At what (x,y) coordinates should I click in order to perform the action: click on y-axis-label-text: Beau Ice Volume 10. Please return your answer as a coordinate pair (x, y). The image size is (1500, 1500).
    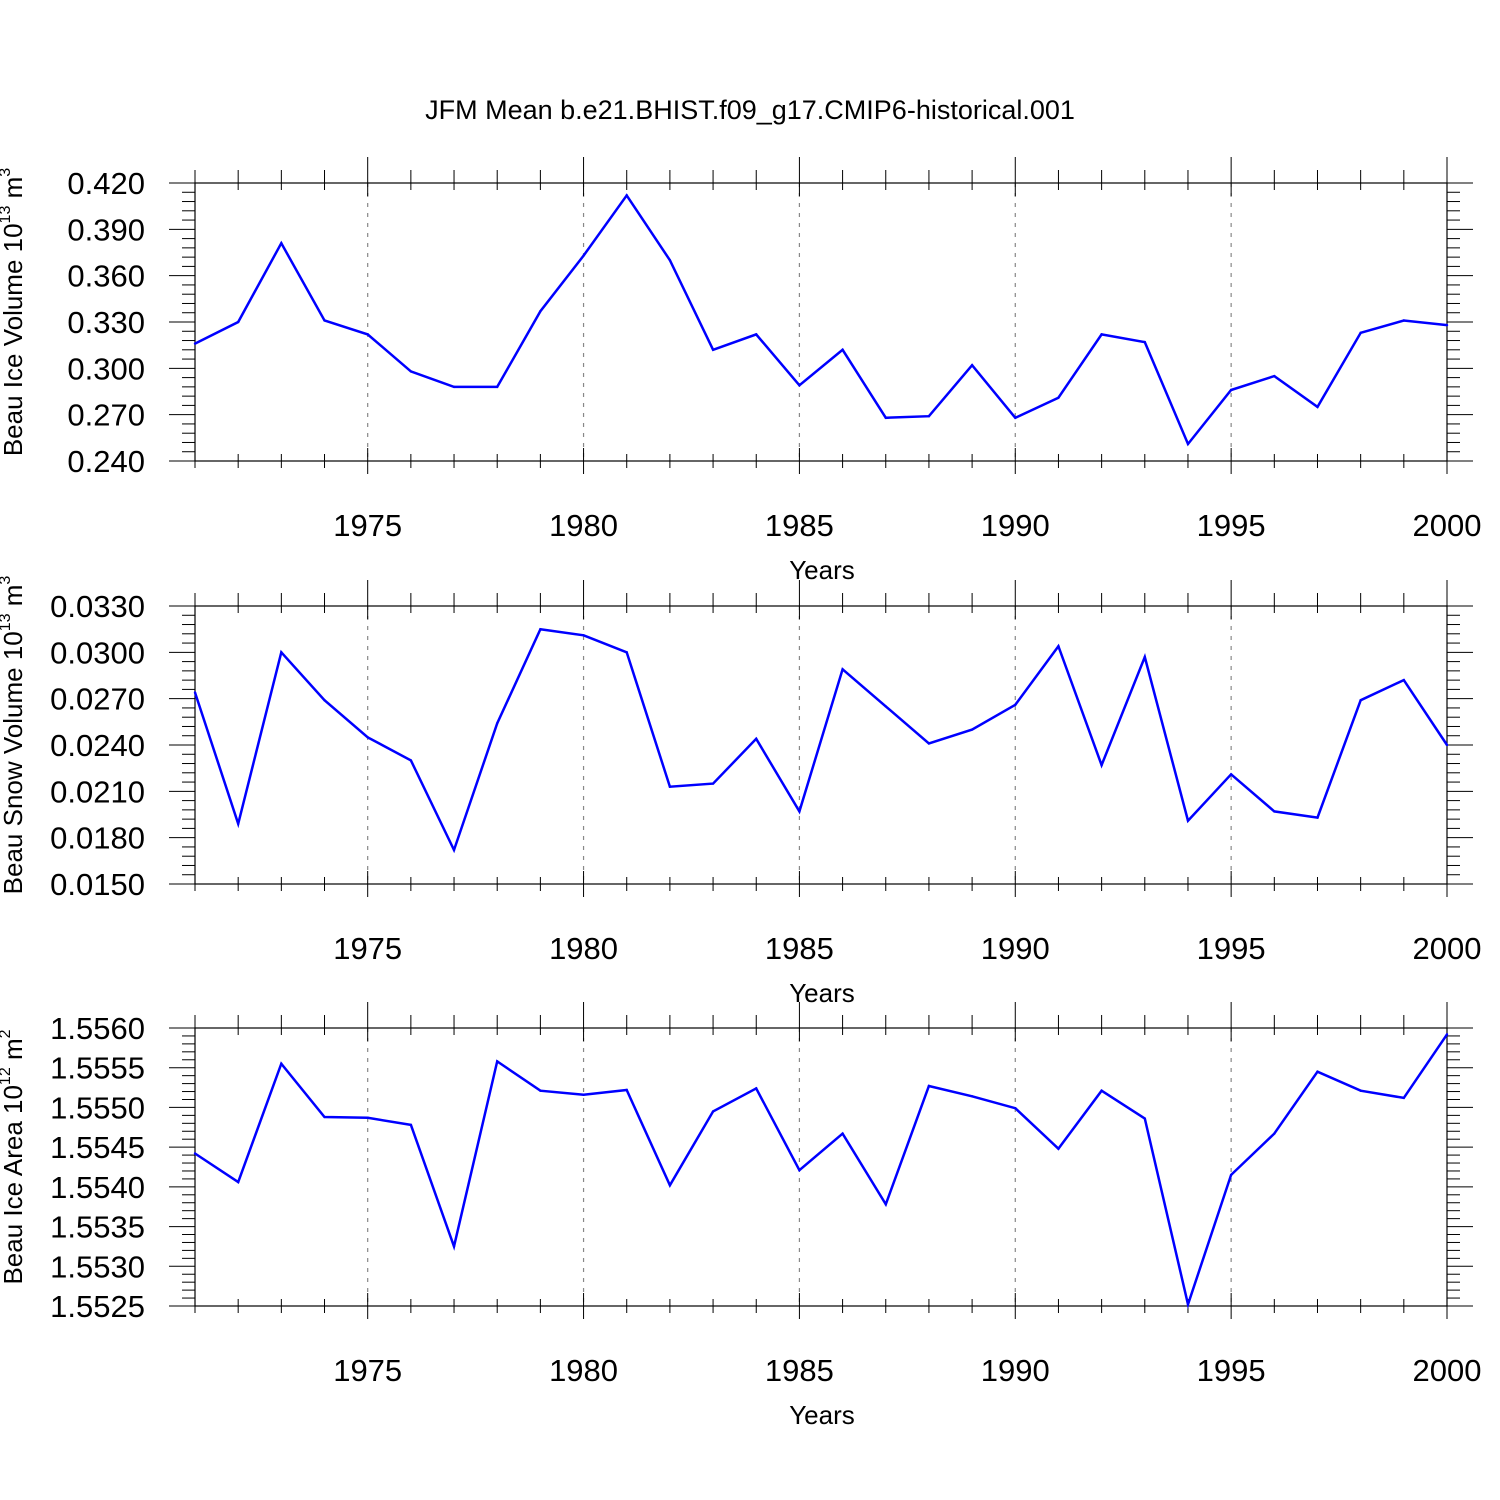
    Looking at the image, I should click on (14, 339).